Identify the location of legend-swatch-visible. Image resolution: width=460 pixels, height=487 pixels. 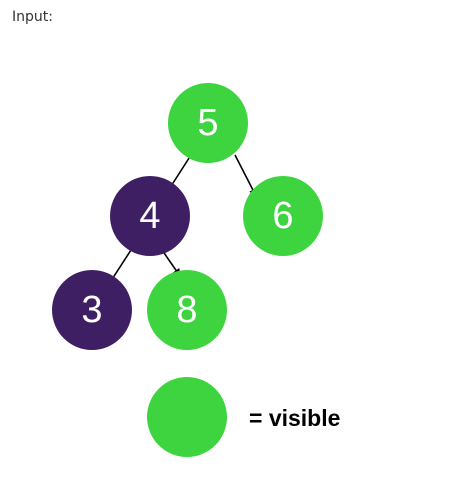
(187, 417).